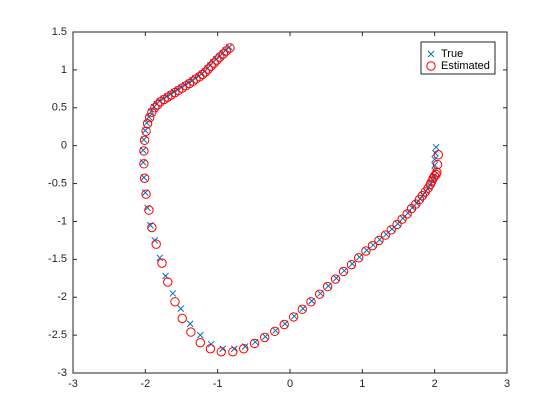  Describe the element at coordinates (62, 221) in the screenshot. I see `y-tick-label: -1` at that location.